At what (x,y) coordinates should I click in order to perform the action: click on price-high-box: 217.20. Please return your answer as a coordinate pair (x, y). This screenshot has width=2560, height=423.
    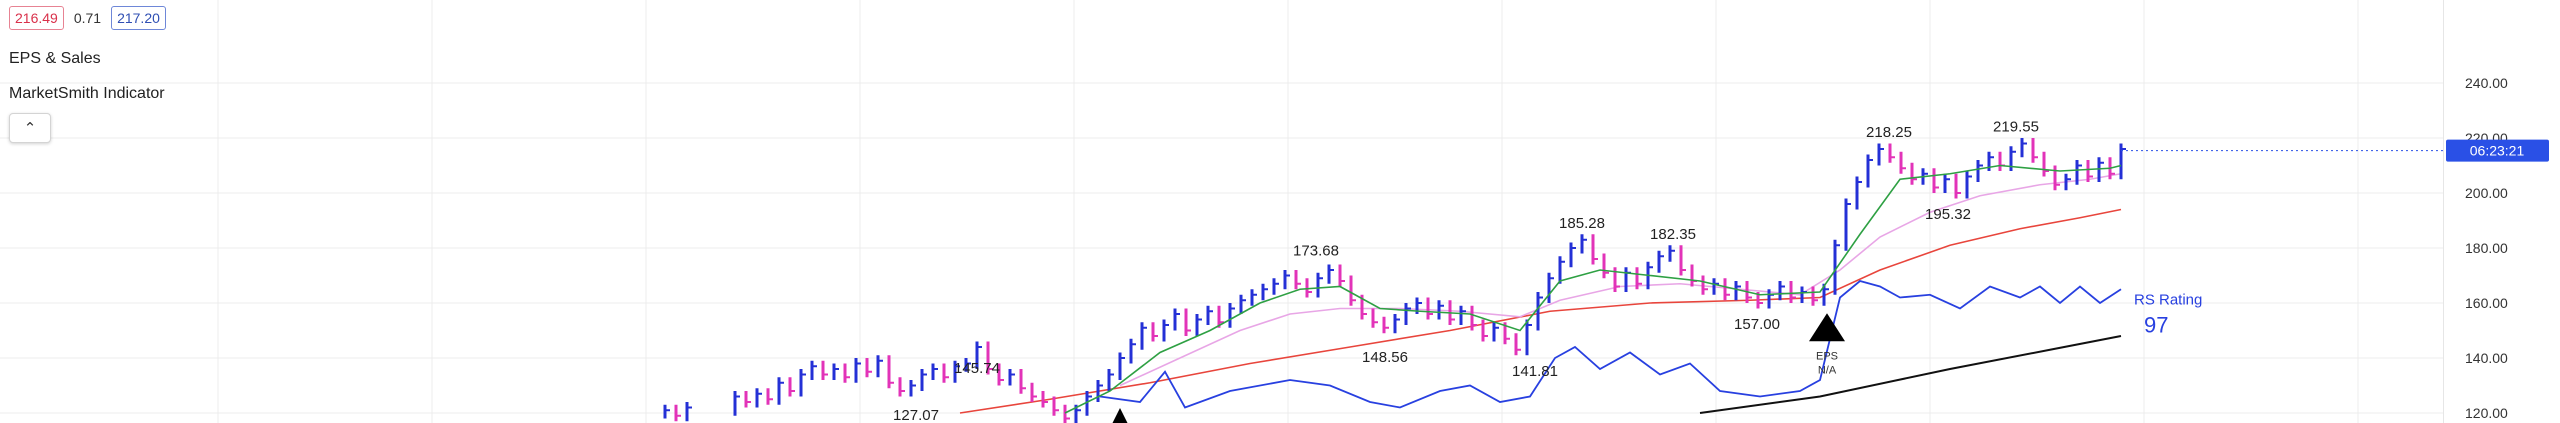
    Looking at the image, I should click on (138, 18).